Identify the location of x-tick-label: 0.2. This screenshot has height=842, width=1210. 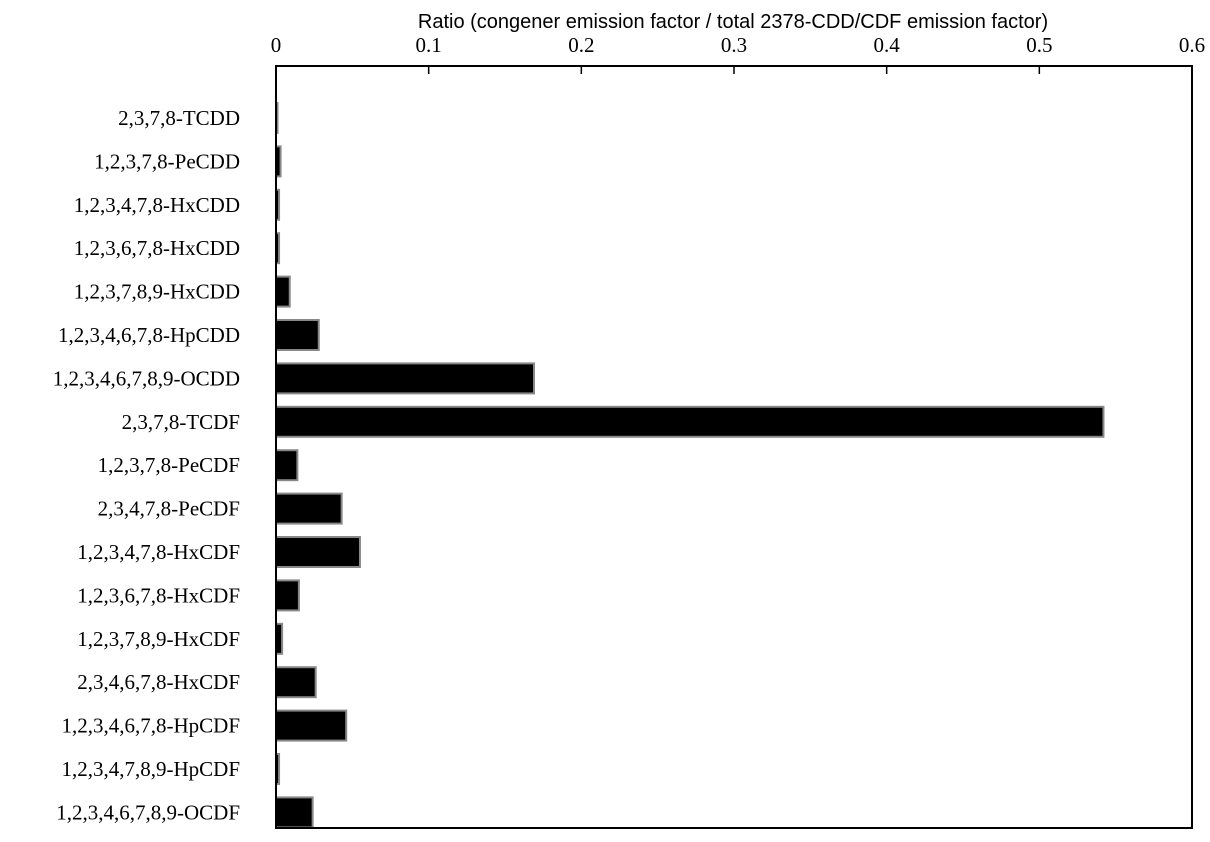
(581, 45).